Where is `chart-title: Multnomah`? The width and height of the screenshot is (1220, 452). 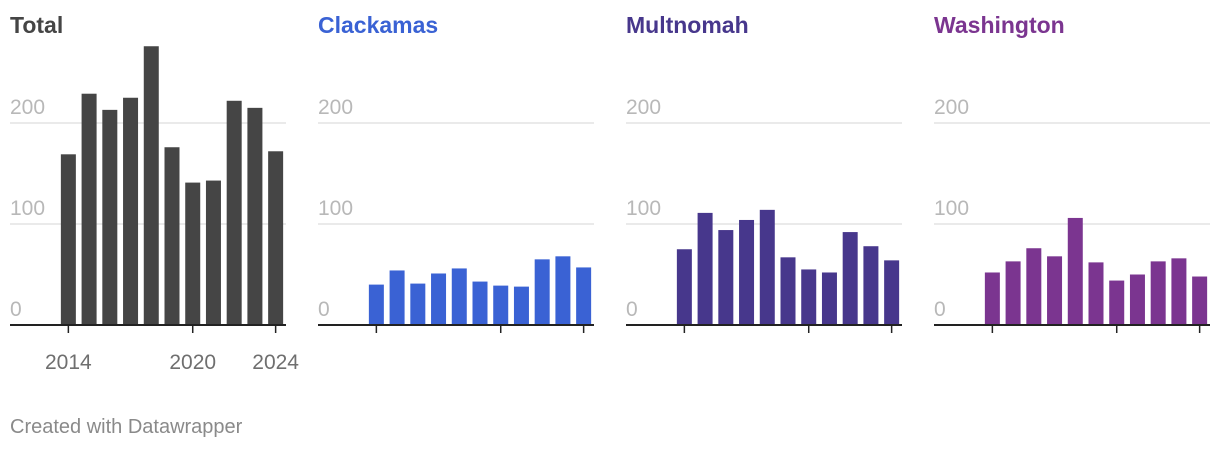
chart-title: Multnomah is located at coordinates (687, 25).